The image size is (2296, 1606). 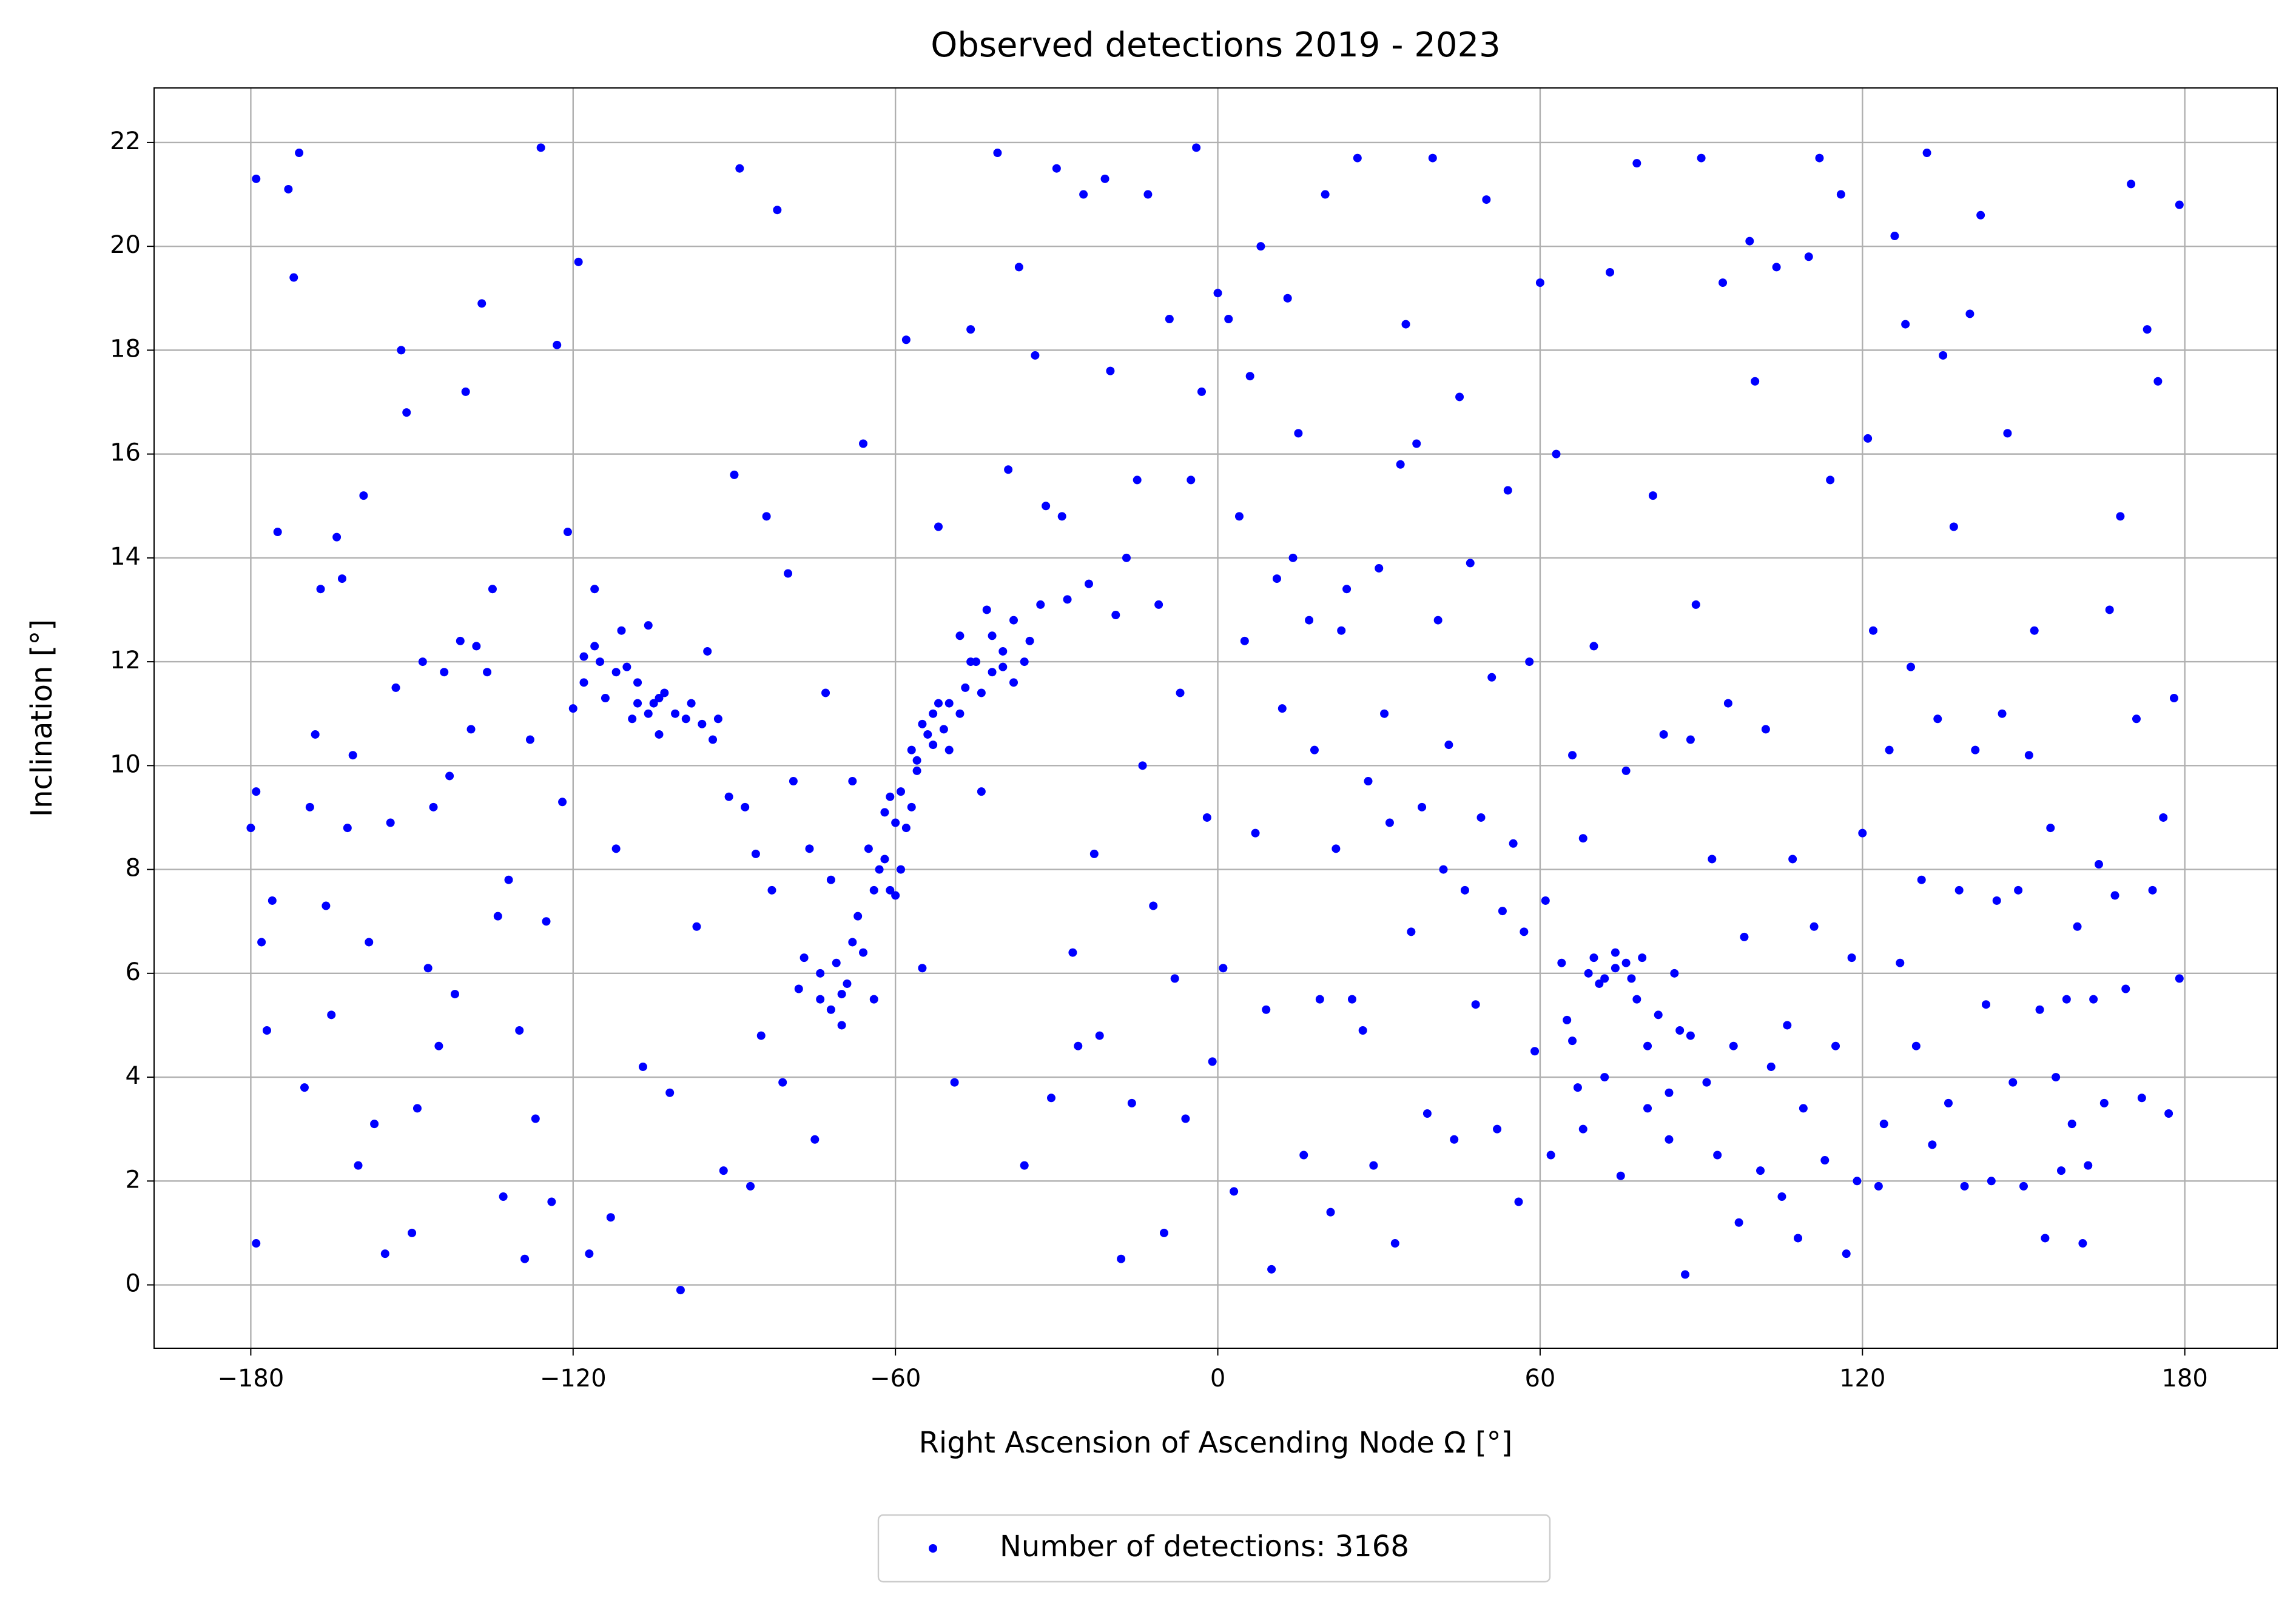 What do you see at coordinates (1862, 1379) in the screenshot?
I see `x-tick-label: 120` at bounding box center [1862, 1379].